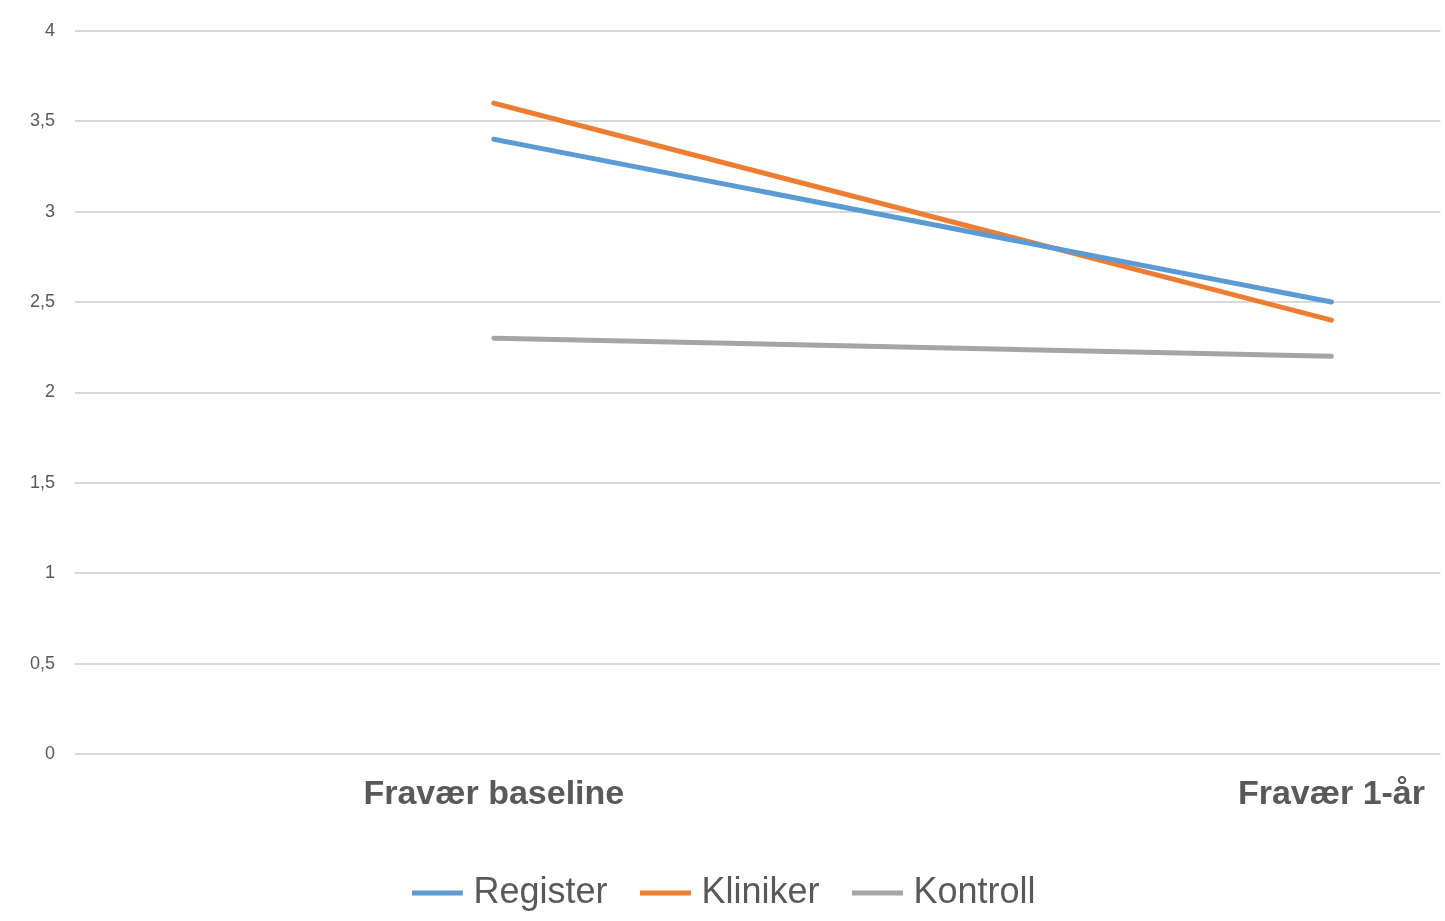  I want to click on x-tick-label: Fravær 1-år, so click(1331, 791).